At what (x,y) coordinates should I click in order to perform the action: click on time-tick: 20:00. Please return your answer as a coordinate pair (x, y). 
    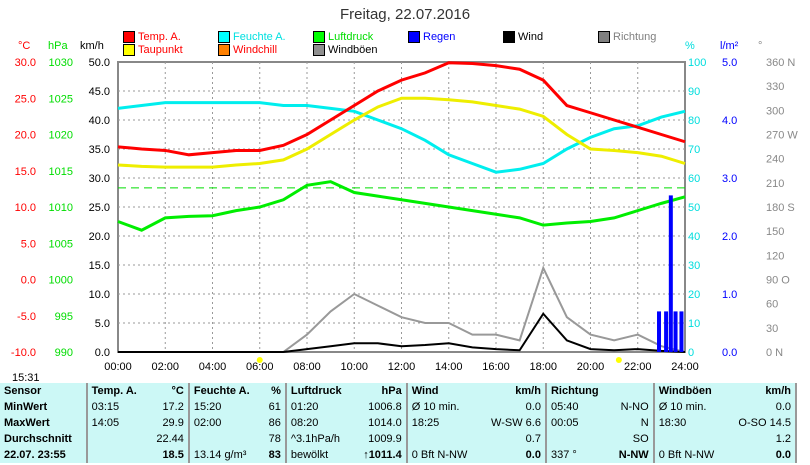
    Looking at the image, I should click on (591, 367).